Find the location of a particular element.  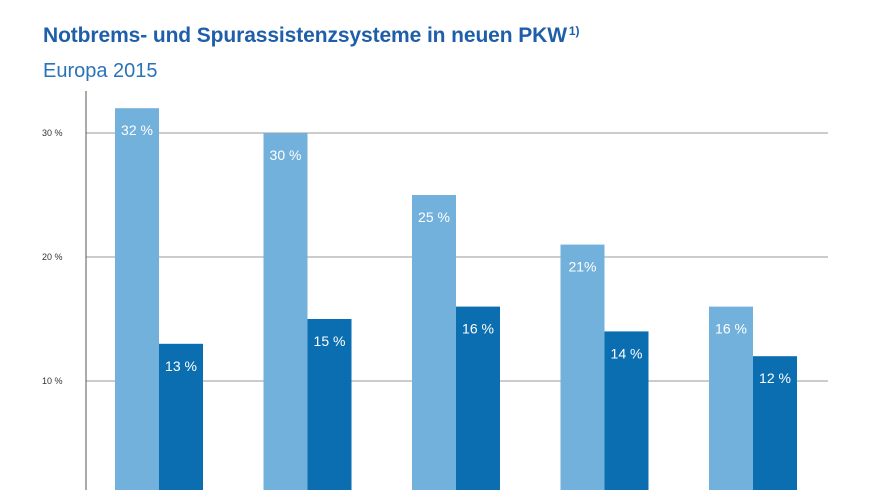

bar-label-s2-g1: 13 % is located at coordinates (181, 366).